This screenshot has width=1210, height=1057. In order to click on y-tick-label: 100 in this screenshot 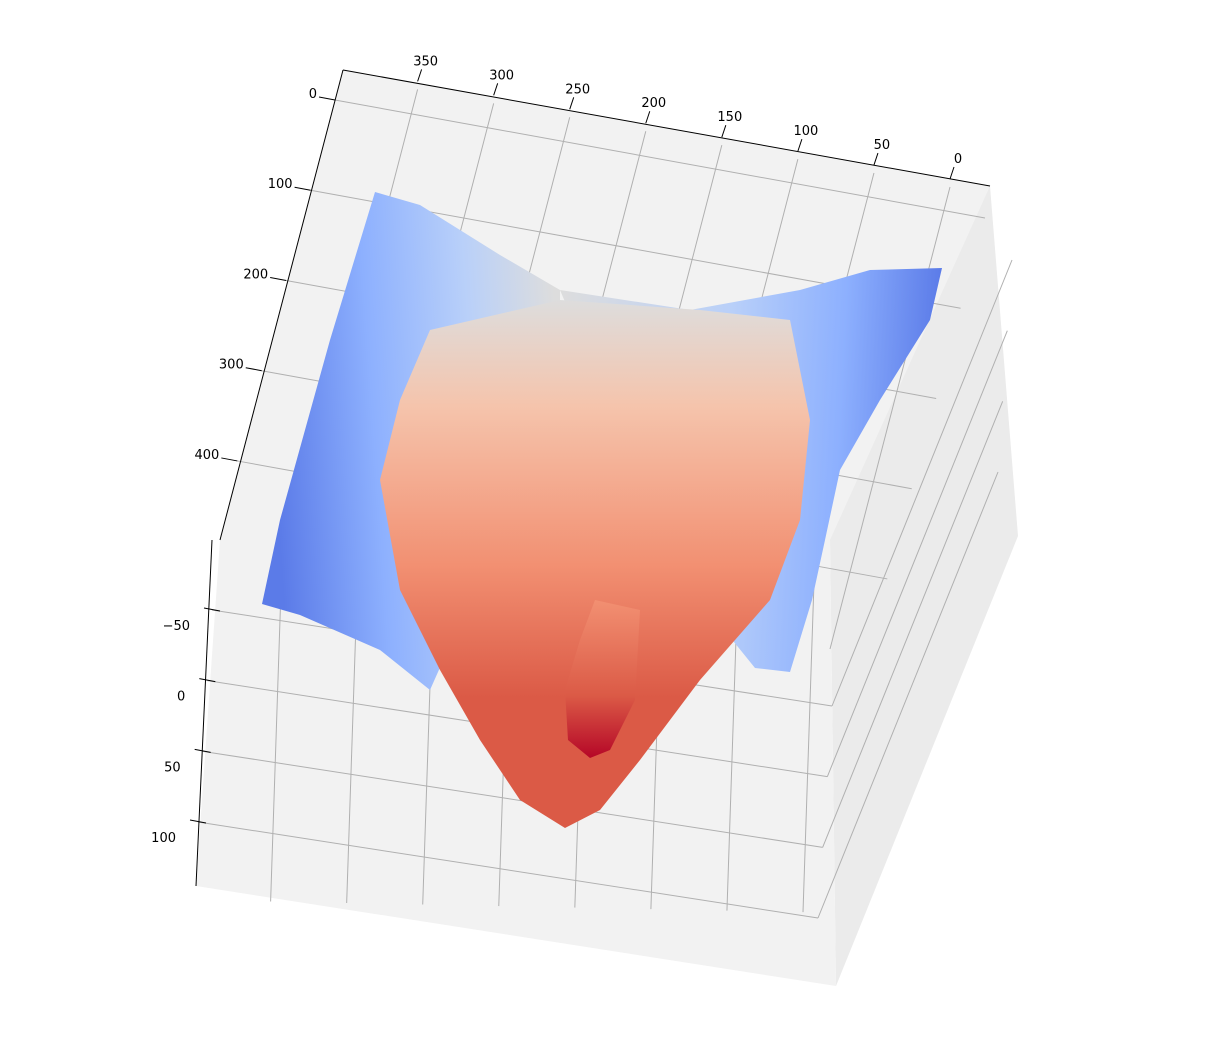, I will do `click(280, 184)`.